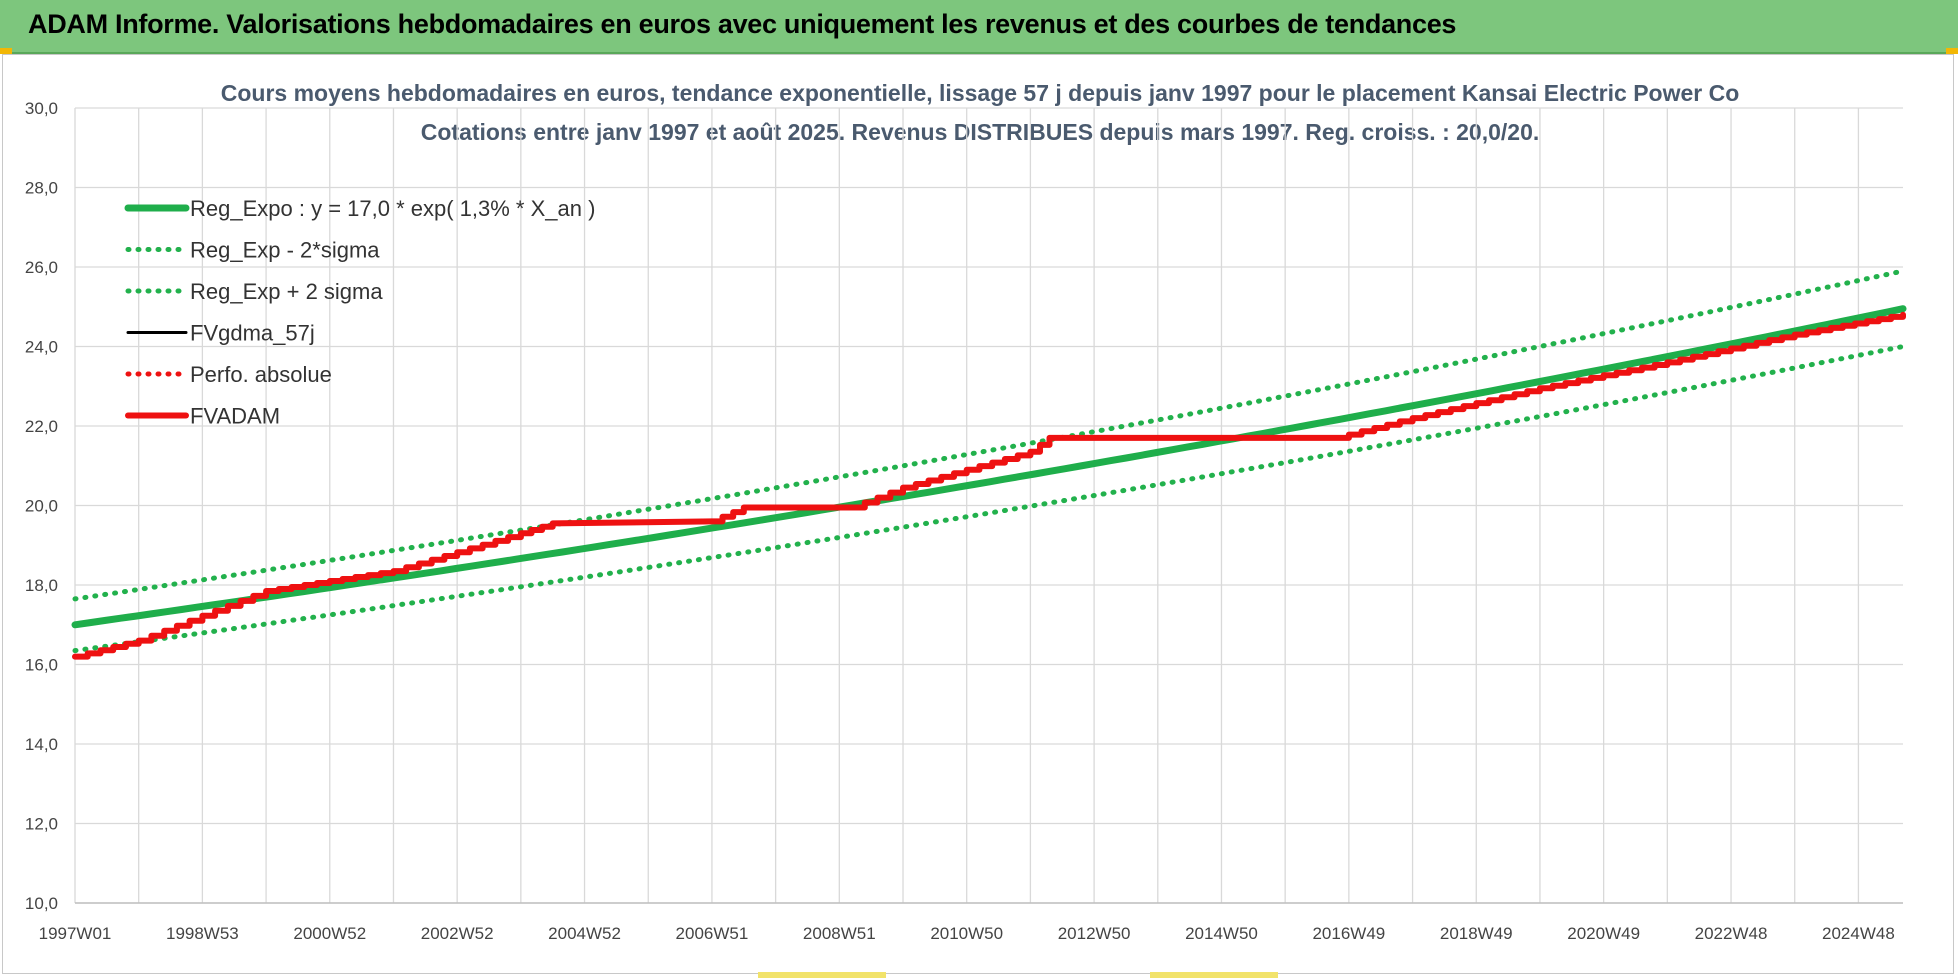 The width and height of the screenshot is (1958, 978). What do you see at coordinates (584, 933) in the screenshot?
I see `x-tick-label: 2004W52` at bounding box center [584, 933].